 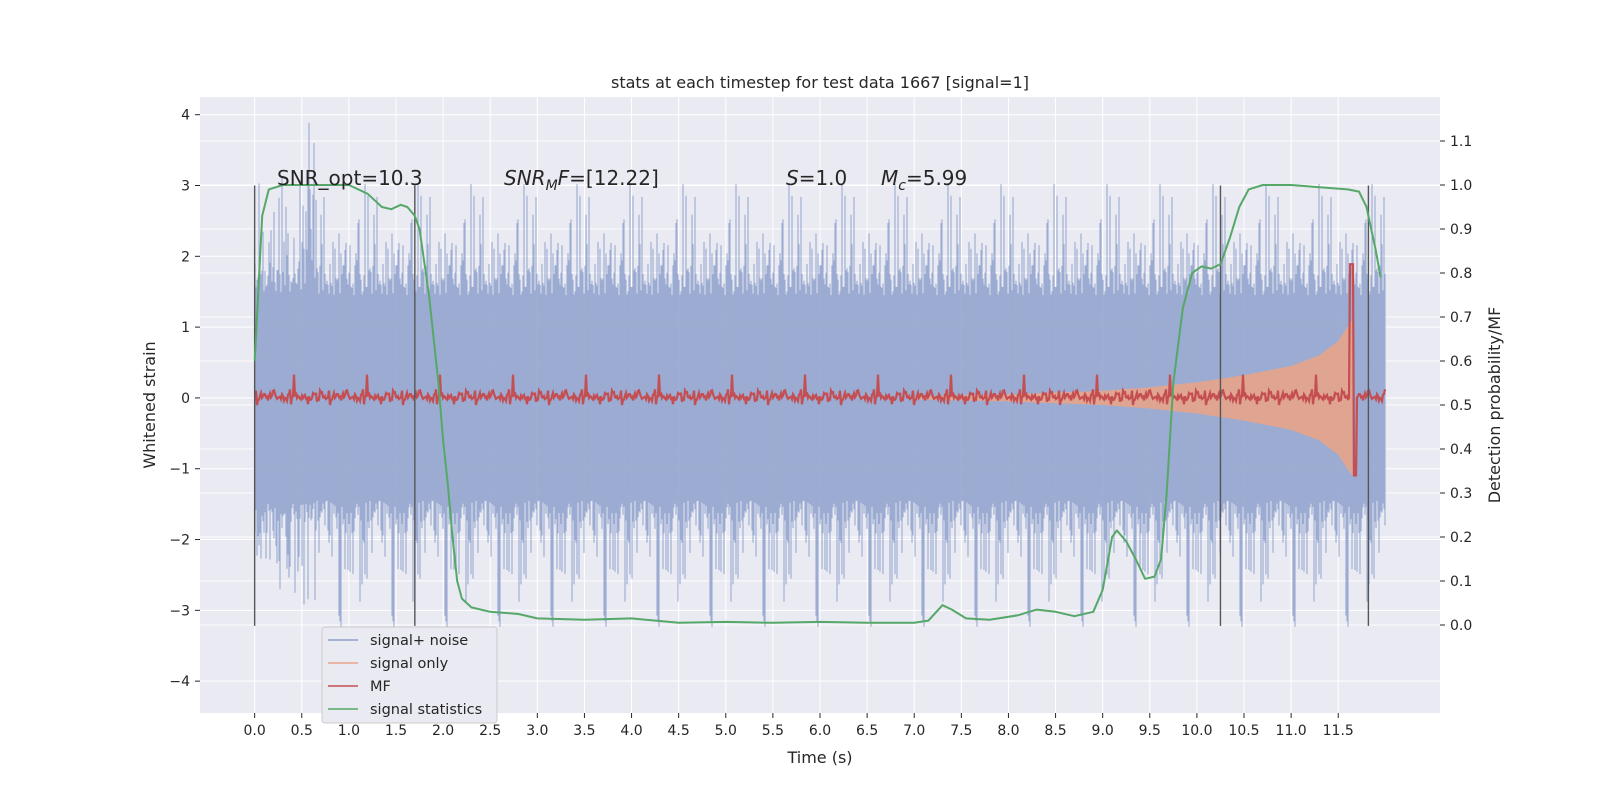 What do you see at coordinates (773, 731) in the screenshot?
I see `x-tick-label: 5.5` at bounding box center [773, 731].